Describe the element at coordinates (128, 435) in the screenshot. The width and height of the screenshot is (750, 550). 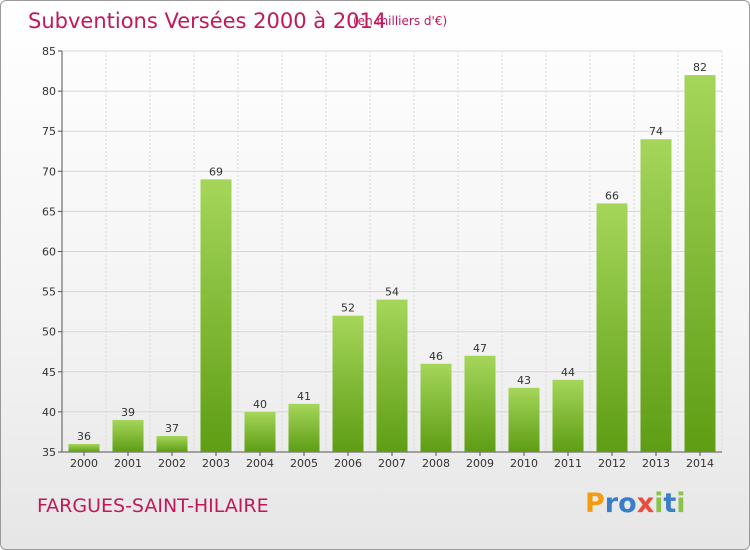
I see `bar-2001` at that location.